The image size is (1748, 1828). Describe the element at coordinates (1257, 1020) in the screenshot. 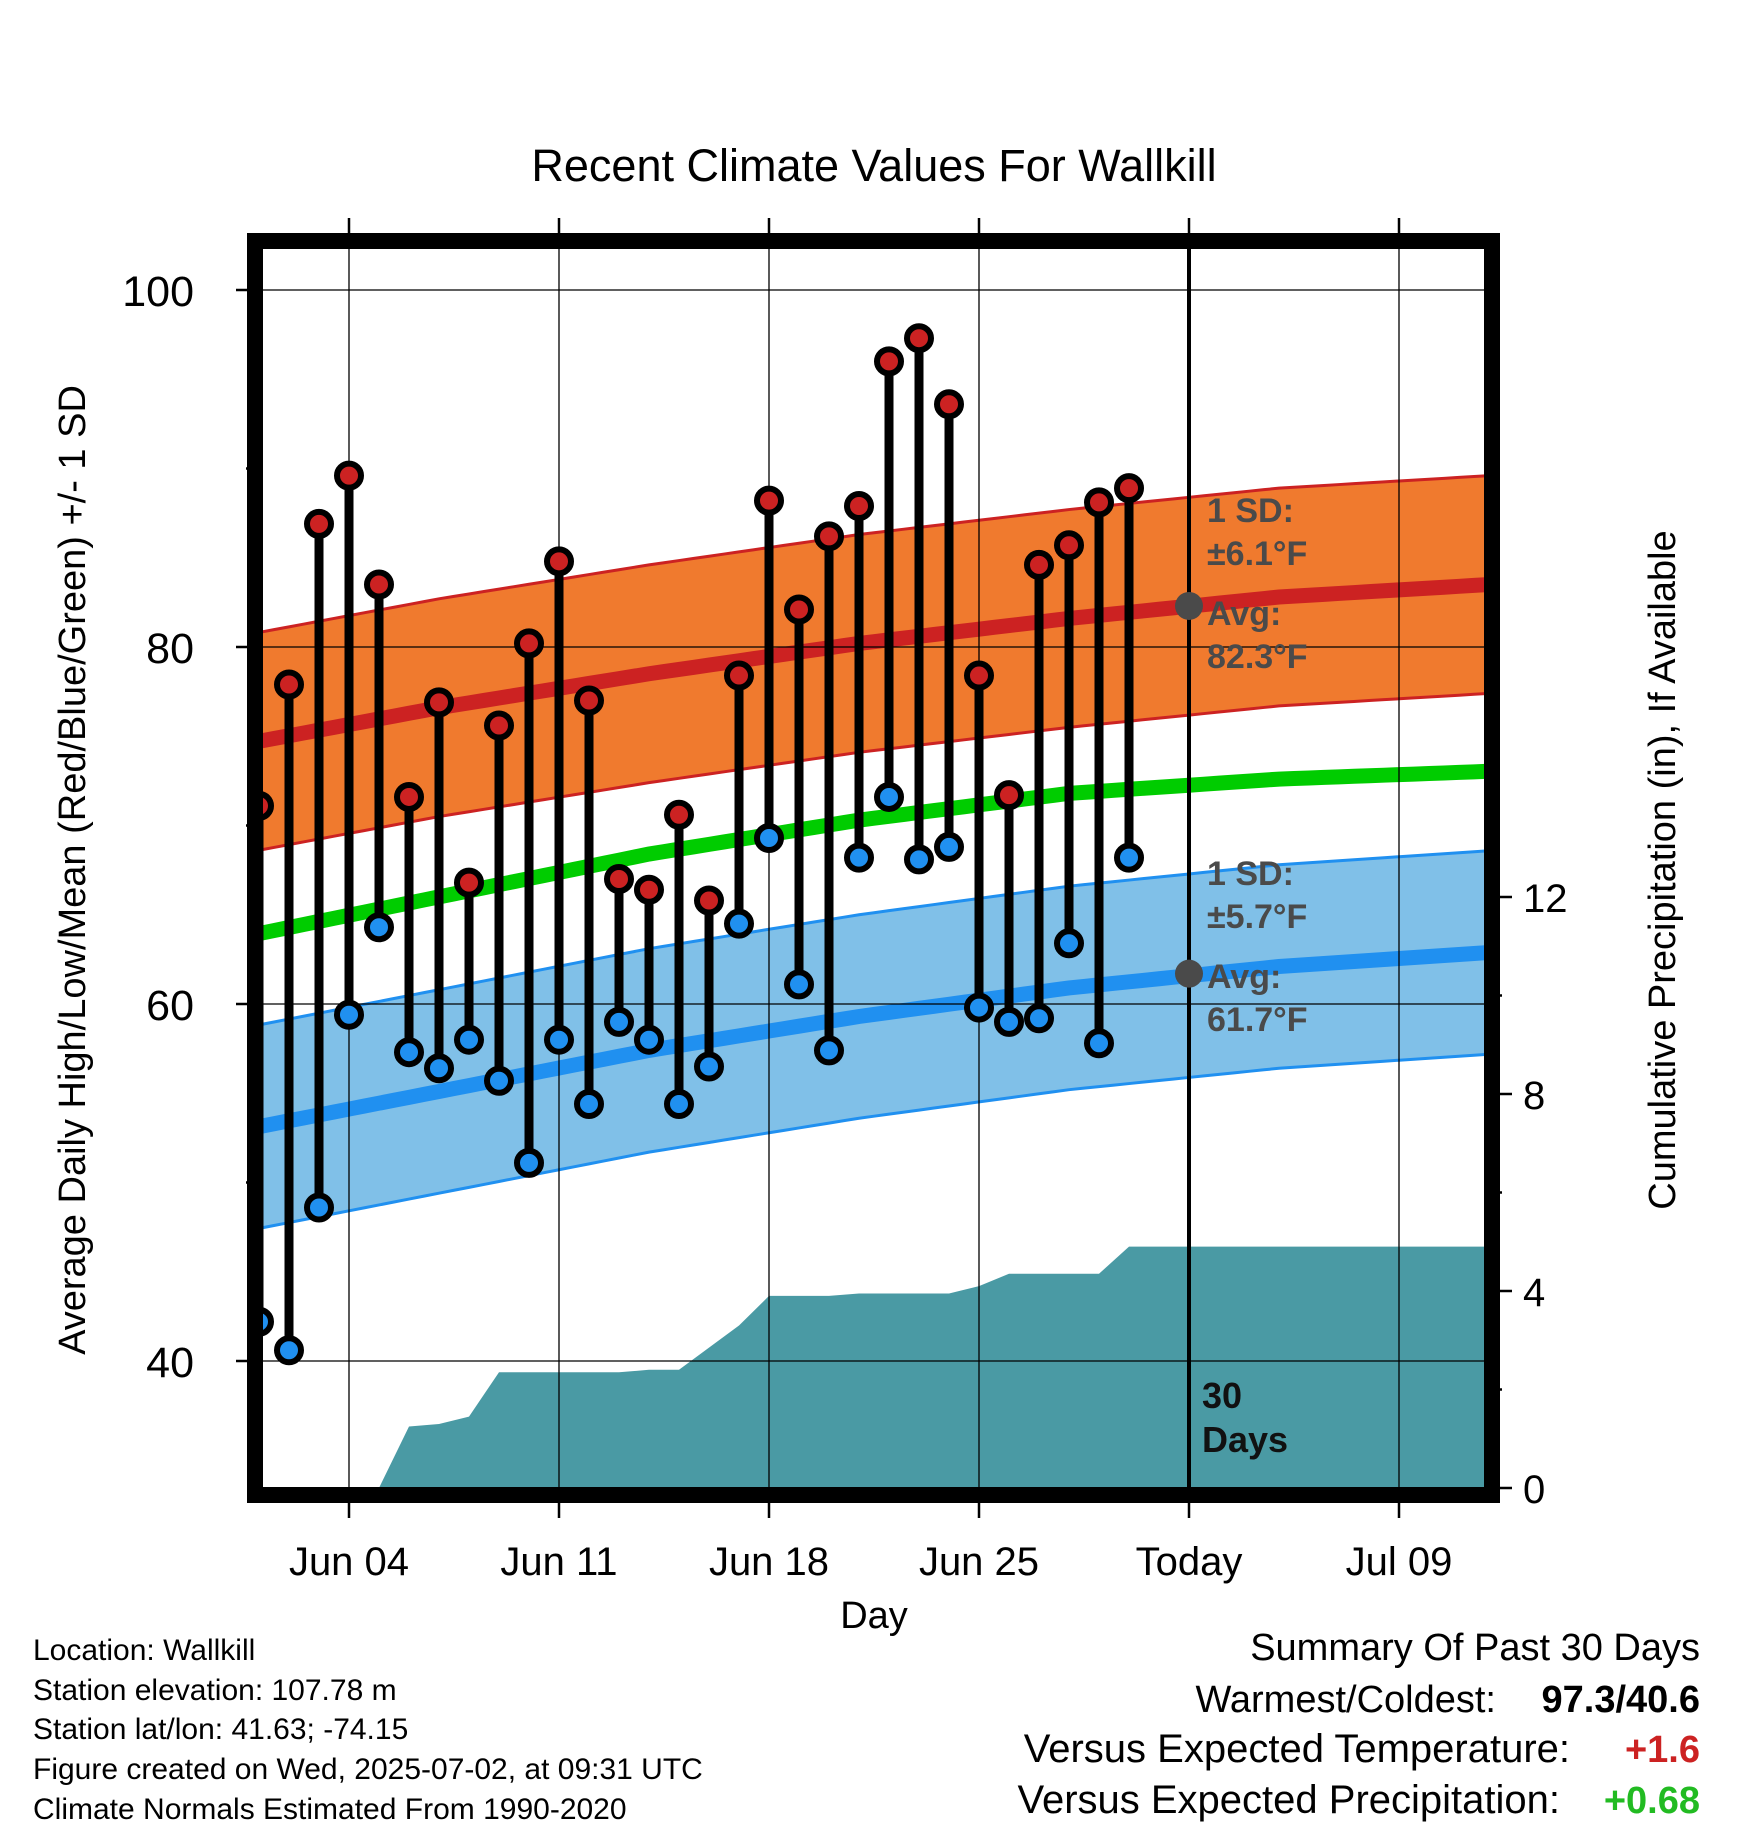

I see `low-avg-value: 61.7°F` at that location.